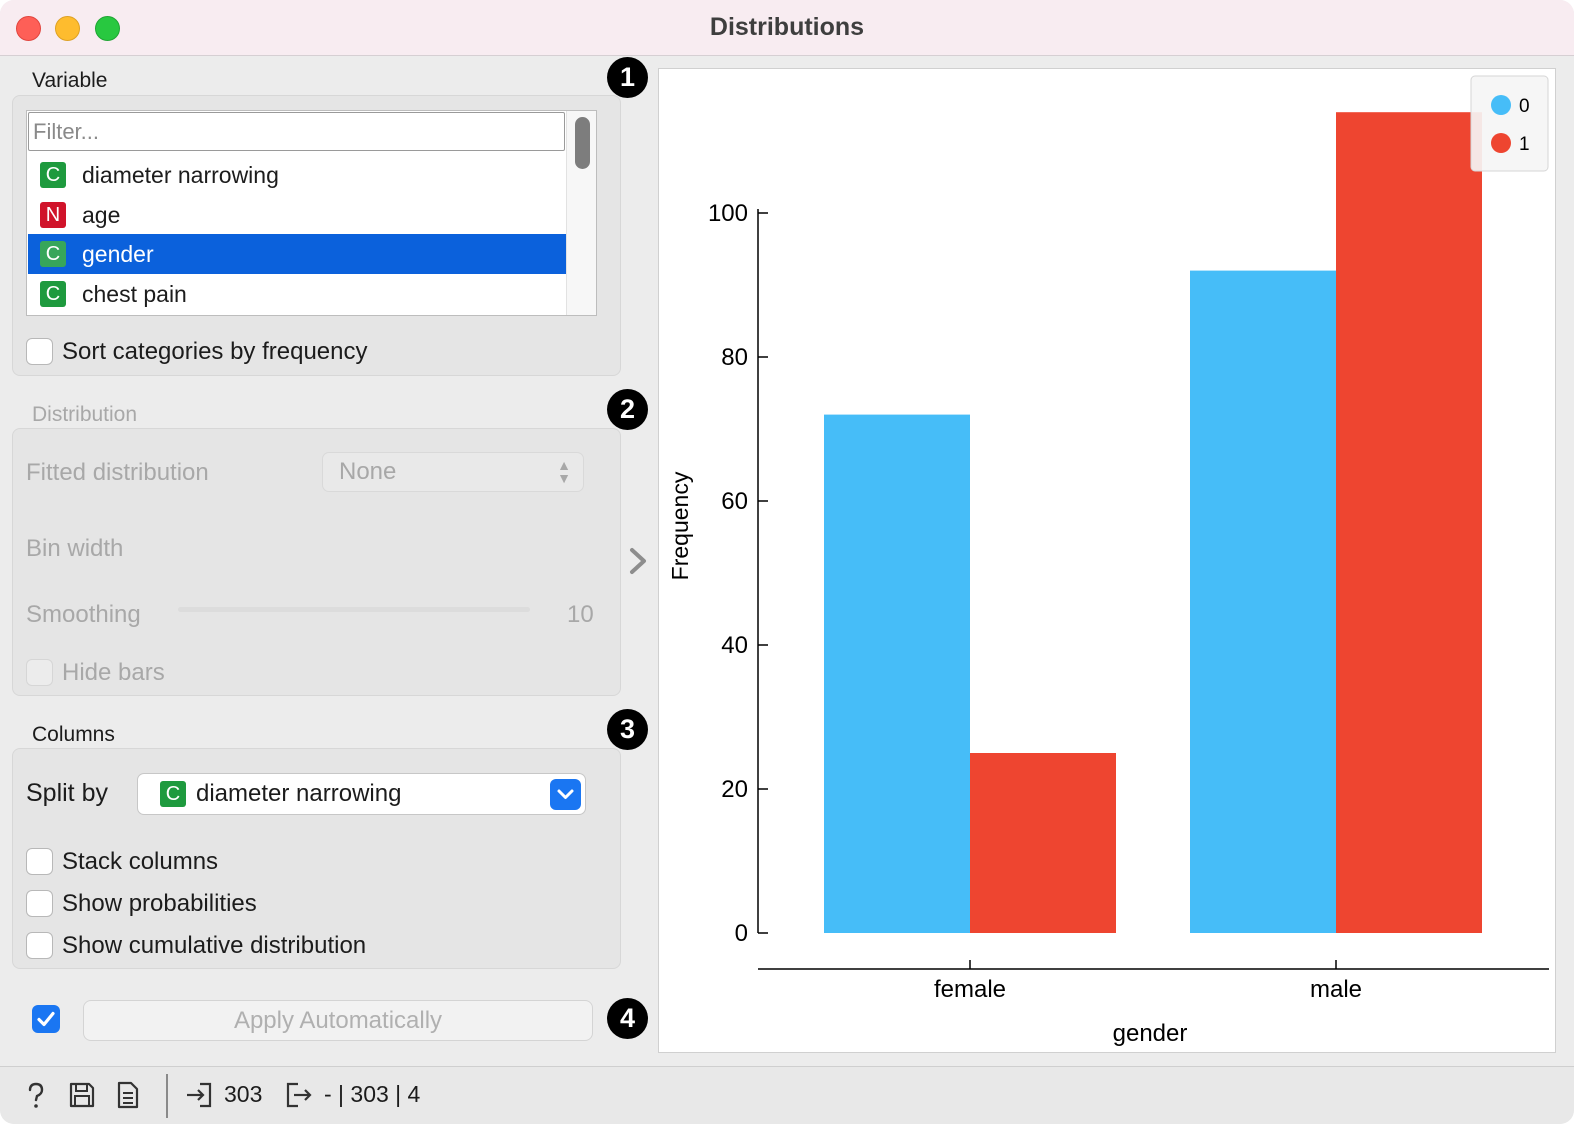 The width and height of the screenshot is (1574, 1124). Describe the element at coordinates (214, 945) in the screenshot. I see `show-cumulative-label: Show cumulative distribution` at that location.